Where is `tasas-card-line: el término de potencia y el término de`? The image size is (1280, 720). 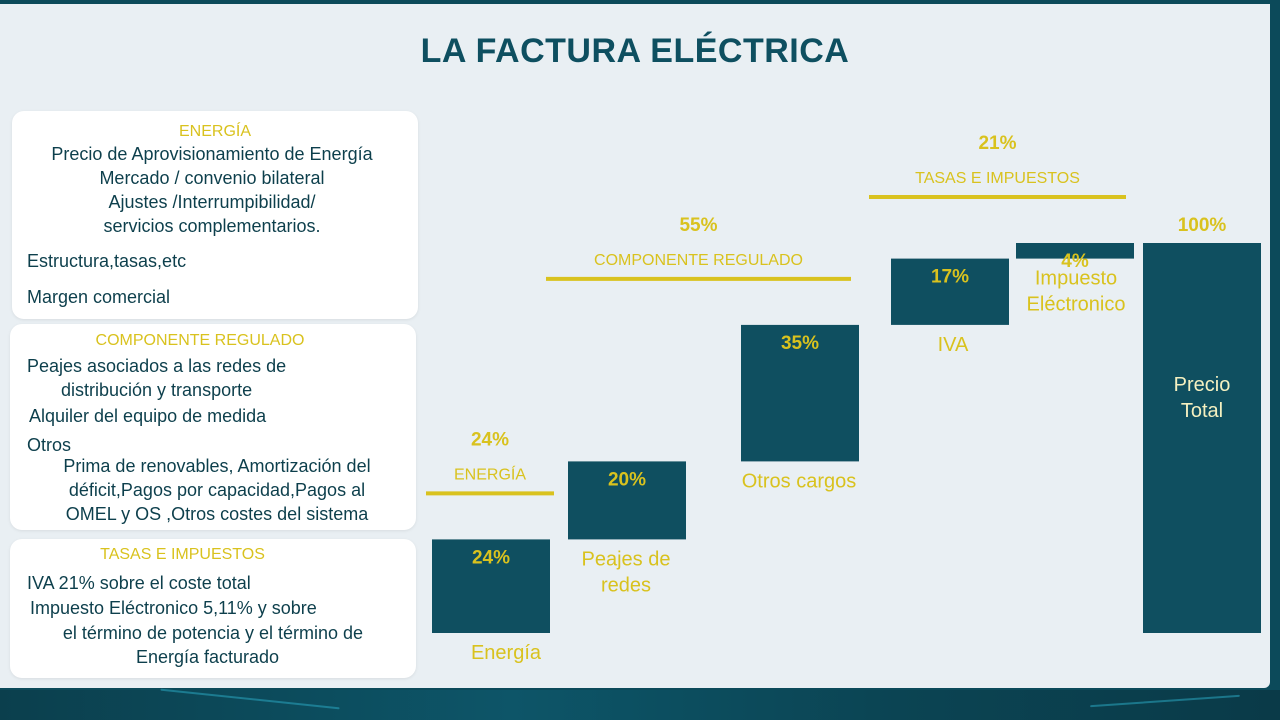
tasas-card-line: el término de potencia y el término de is located at coordinates (213, 633).